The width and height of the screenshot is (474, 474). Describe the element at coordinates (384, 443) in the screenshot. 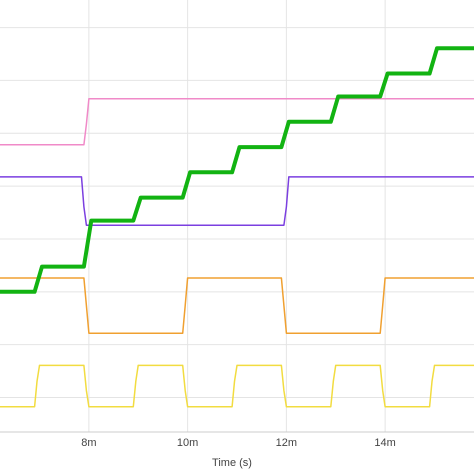

I see `x-tick-label: 14m` at that location.